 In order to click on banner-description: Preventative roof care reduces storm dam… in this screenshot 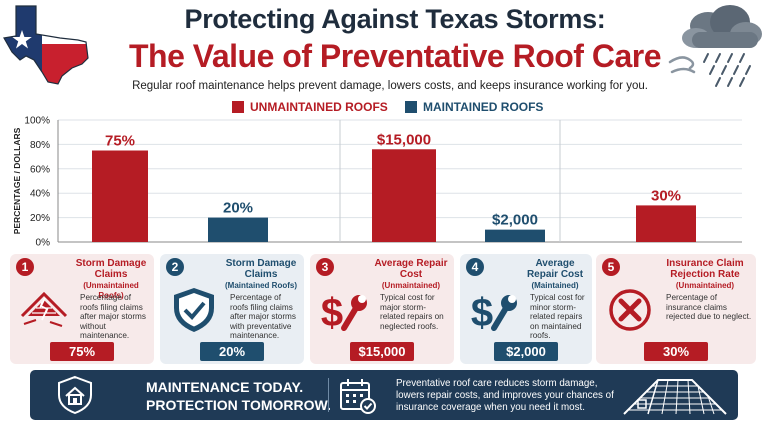, I will do `click(505, 395)`.